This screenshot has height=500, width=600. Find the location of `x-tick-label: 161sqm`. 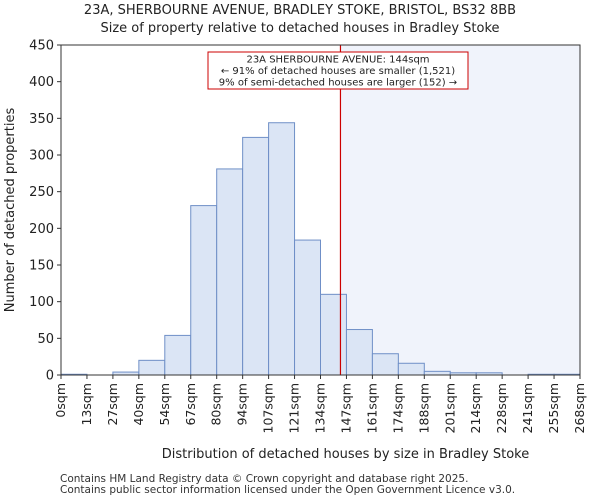

x-tick-label: 161sqm is located at coordinates (371, 408).